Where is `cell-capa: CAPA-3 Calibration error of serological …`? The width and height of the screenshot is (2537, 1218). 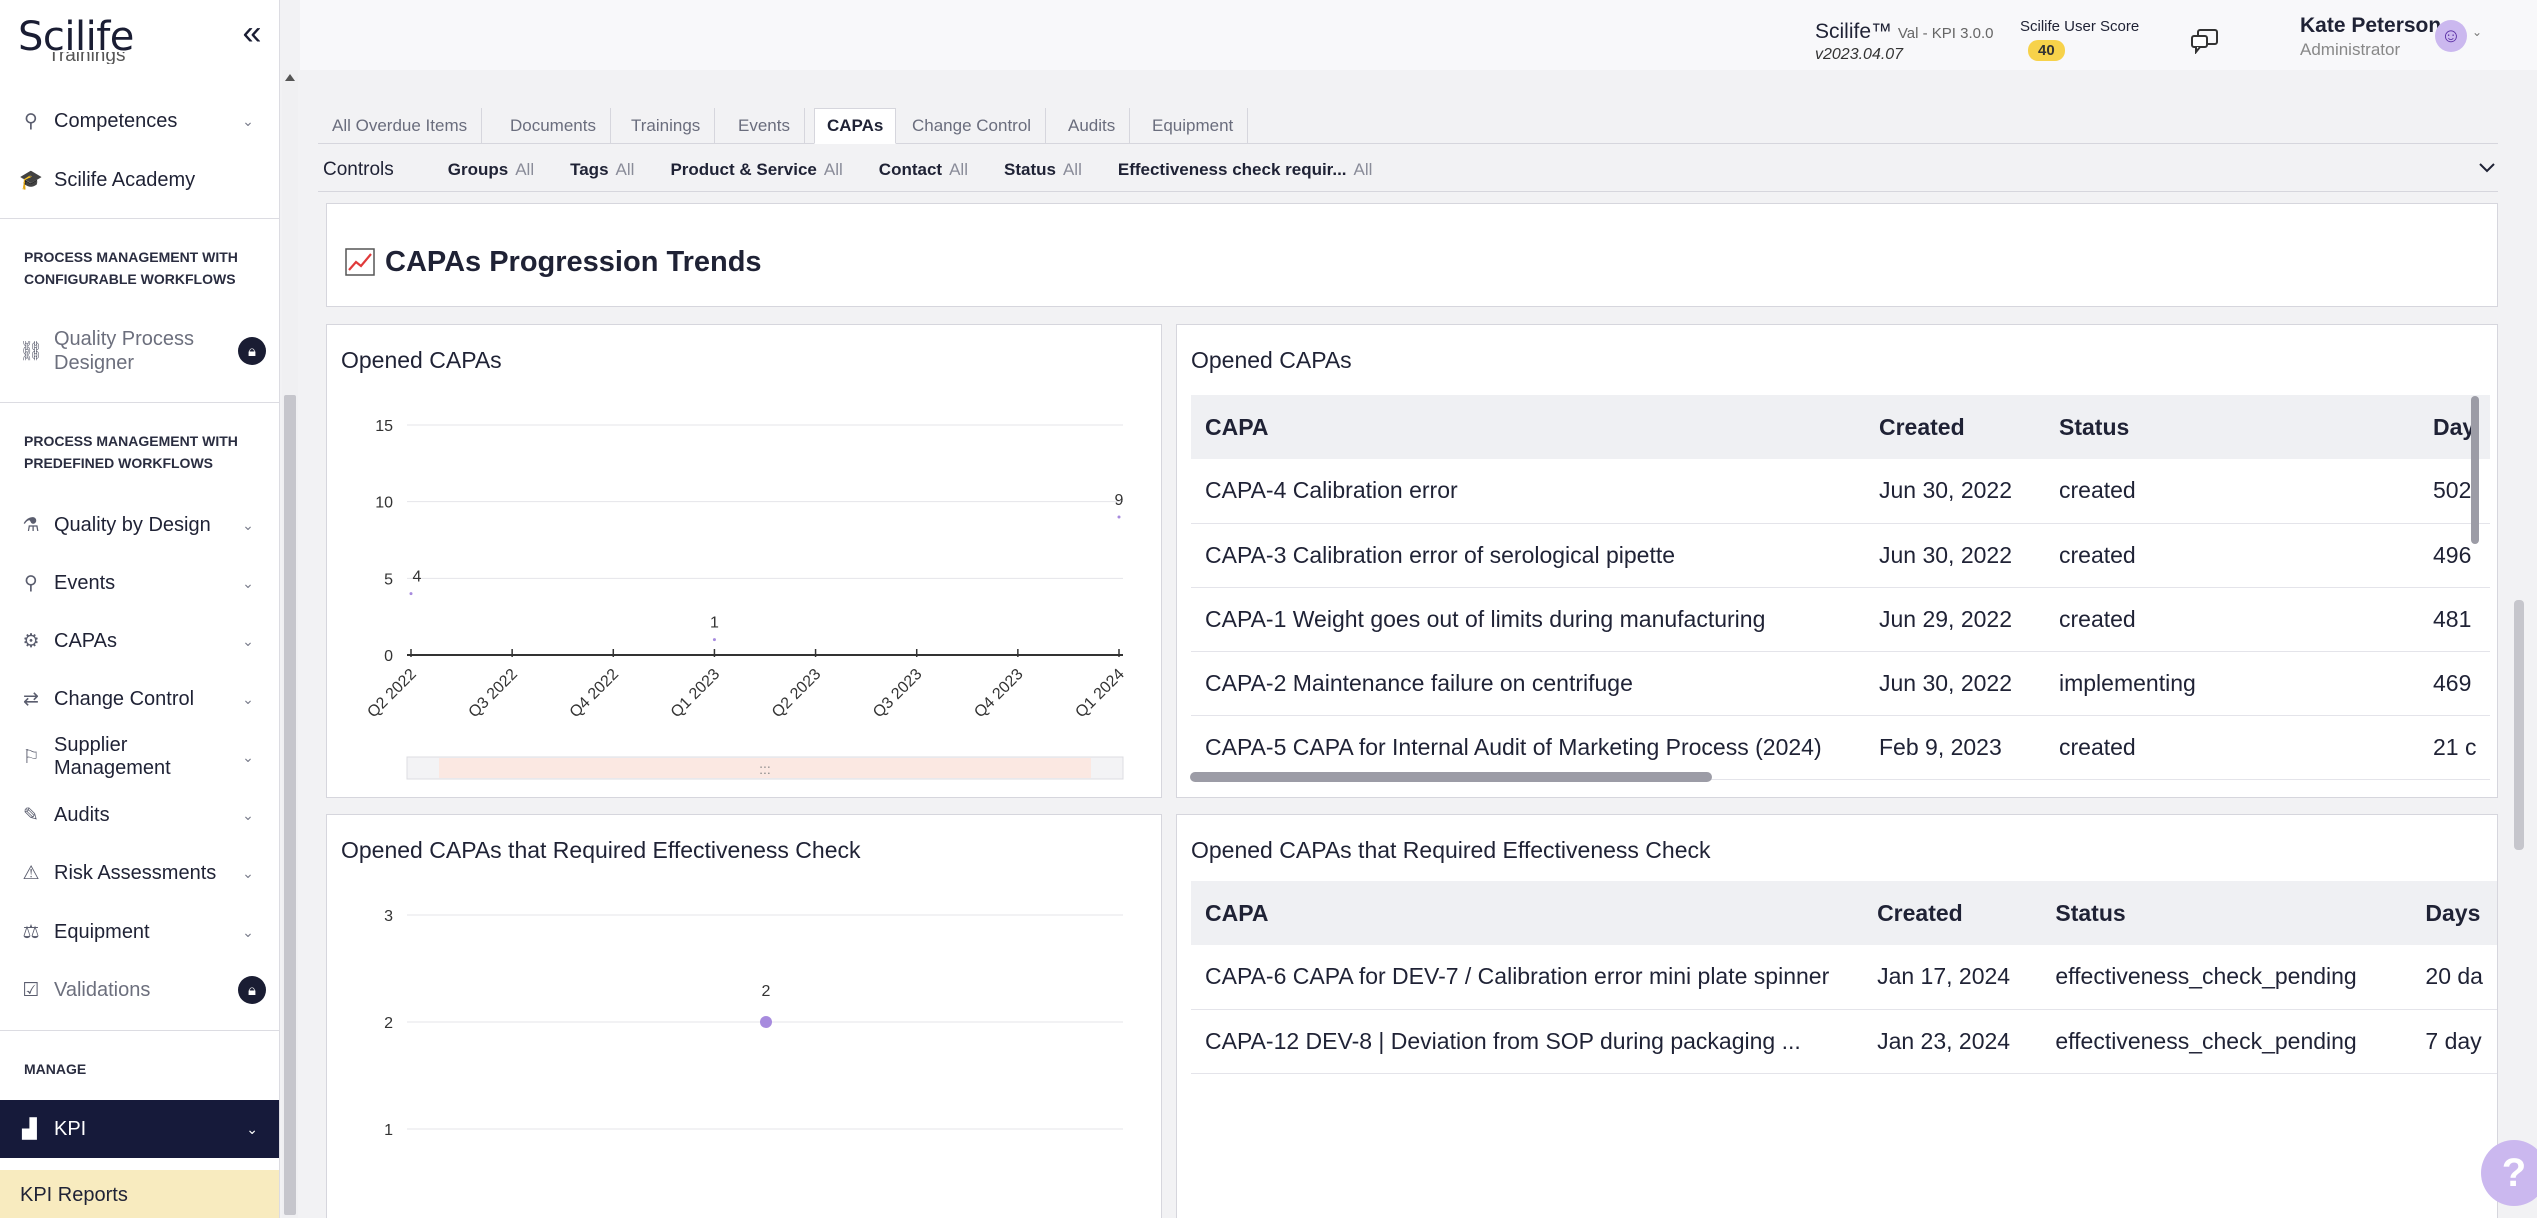 cell-capa: CAPA-3 Calibration error of serological … is located at coordinates (1528, 555).